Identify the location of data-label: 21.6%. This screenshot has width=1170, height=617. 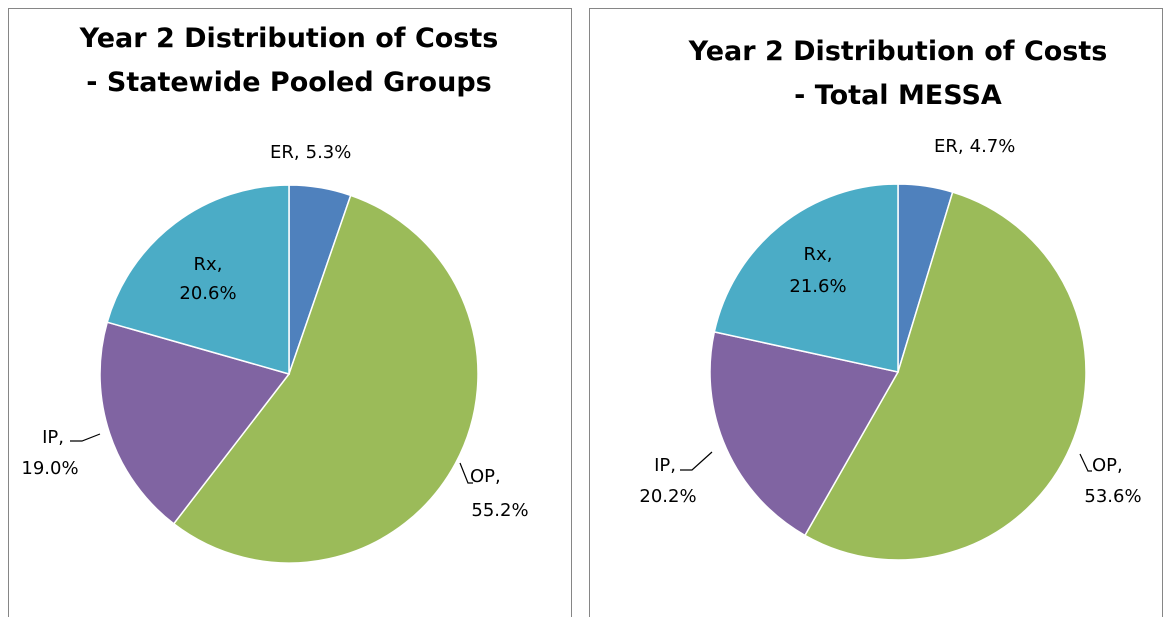
(817, 286).